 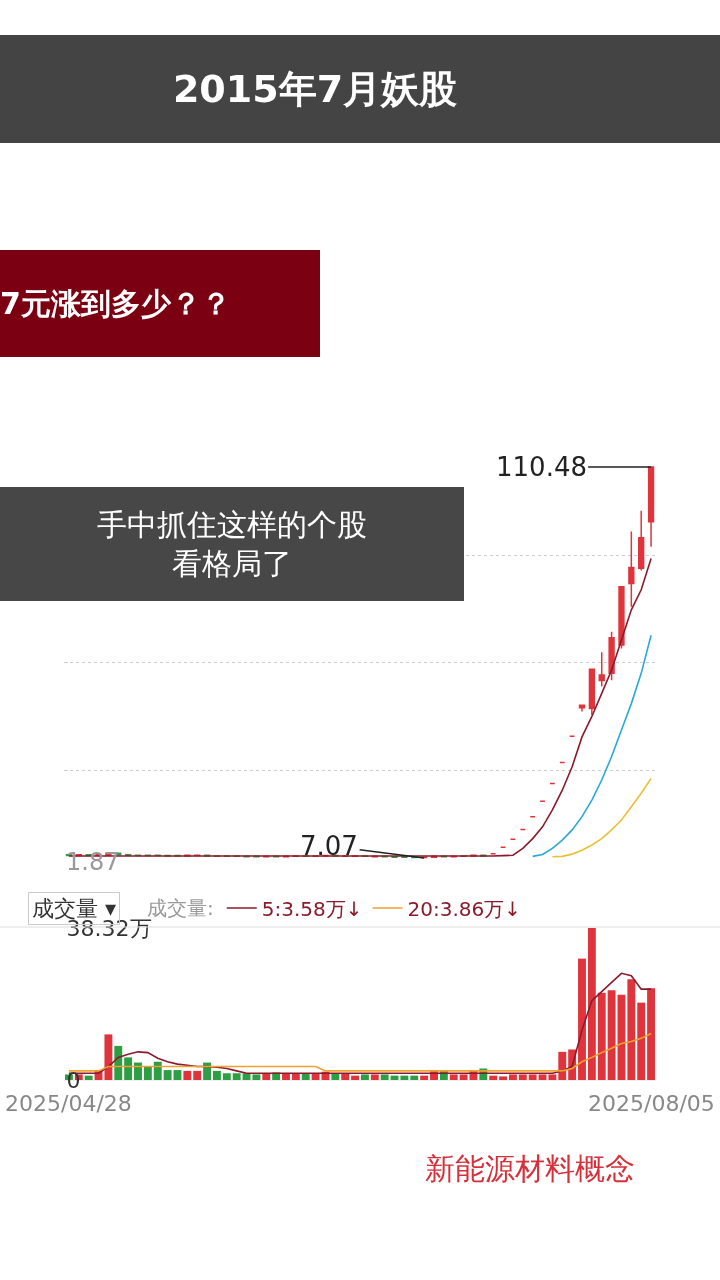 What do you see at coordinates (464, 908) in the screenshot?
I see `legend-label: 20:3.86万↓` at bounding box center [464, 908].